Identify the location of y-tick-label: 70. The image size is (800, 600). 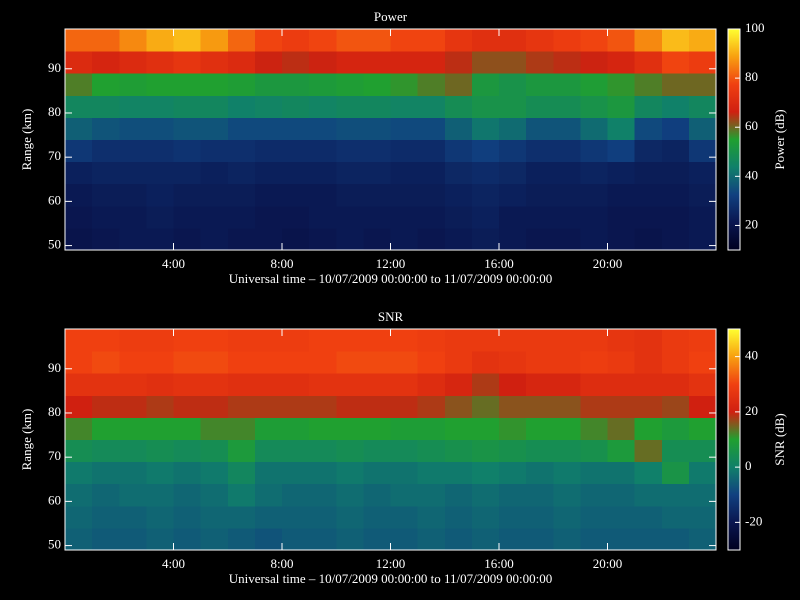
(54, 155).